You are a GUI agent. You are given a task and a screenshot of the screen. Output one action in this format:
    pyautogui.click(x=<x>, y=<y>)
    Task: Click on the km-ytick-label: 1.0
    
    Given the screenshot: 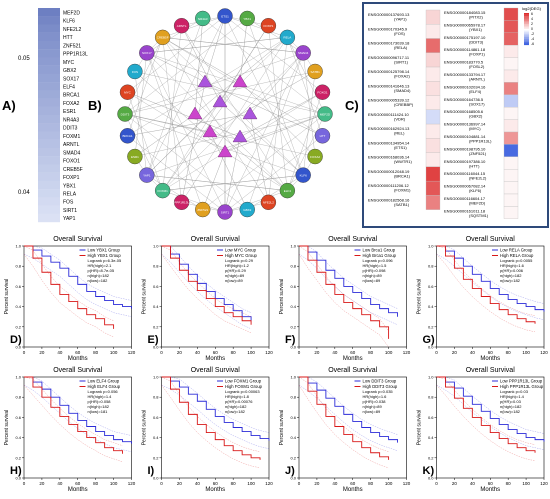 What is the action you would take?
    pyautogui.click(x=156, y=377)
    